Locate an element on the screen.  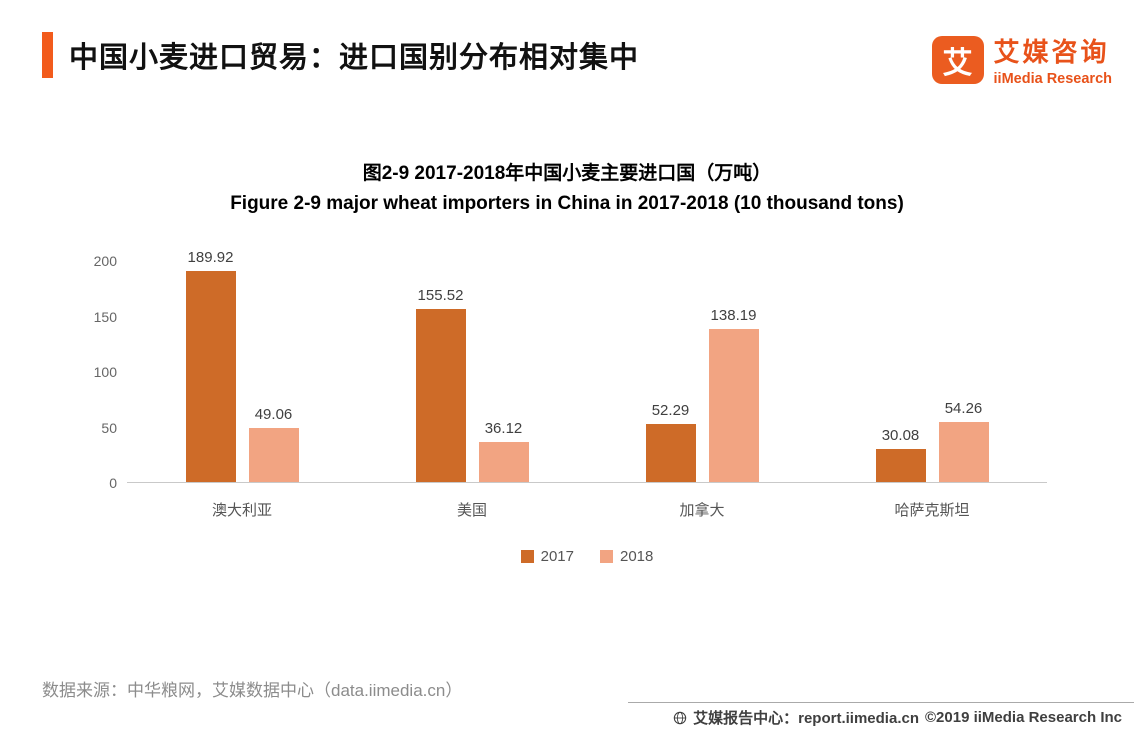
bar-group: 30.08 54.26 is located at coordinates (932, 440).